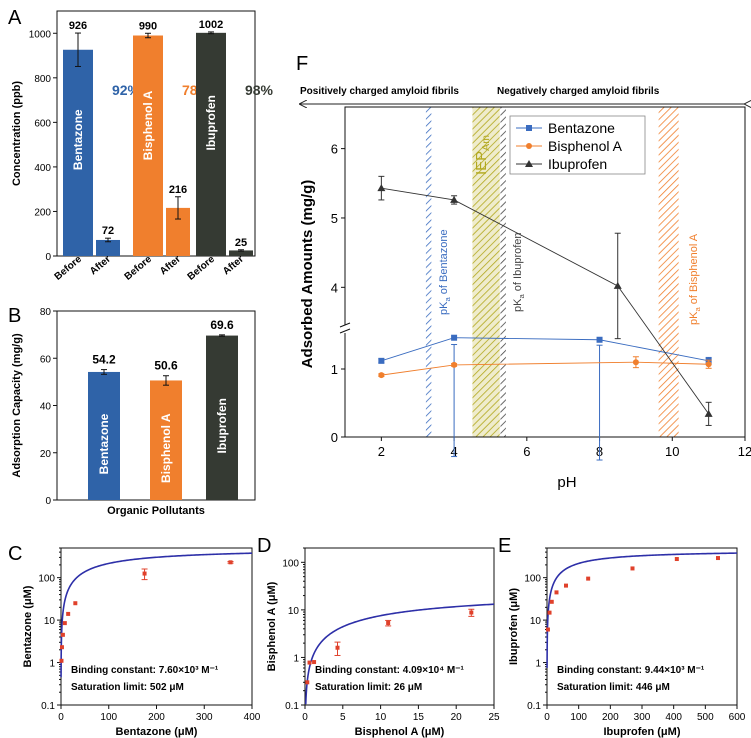 Image resolution: width=751 pixels, height=738 pixels. Describe the element at coordinates (48, 501) in the screenshot. I see `panel-b-ytick-label: 0` at that location.